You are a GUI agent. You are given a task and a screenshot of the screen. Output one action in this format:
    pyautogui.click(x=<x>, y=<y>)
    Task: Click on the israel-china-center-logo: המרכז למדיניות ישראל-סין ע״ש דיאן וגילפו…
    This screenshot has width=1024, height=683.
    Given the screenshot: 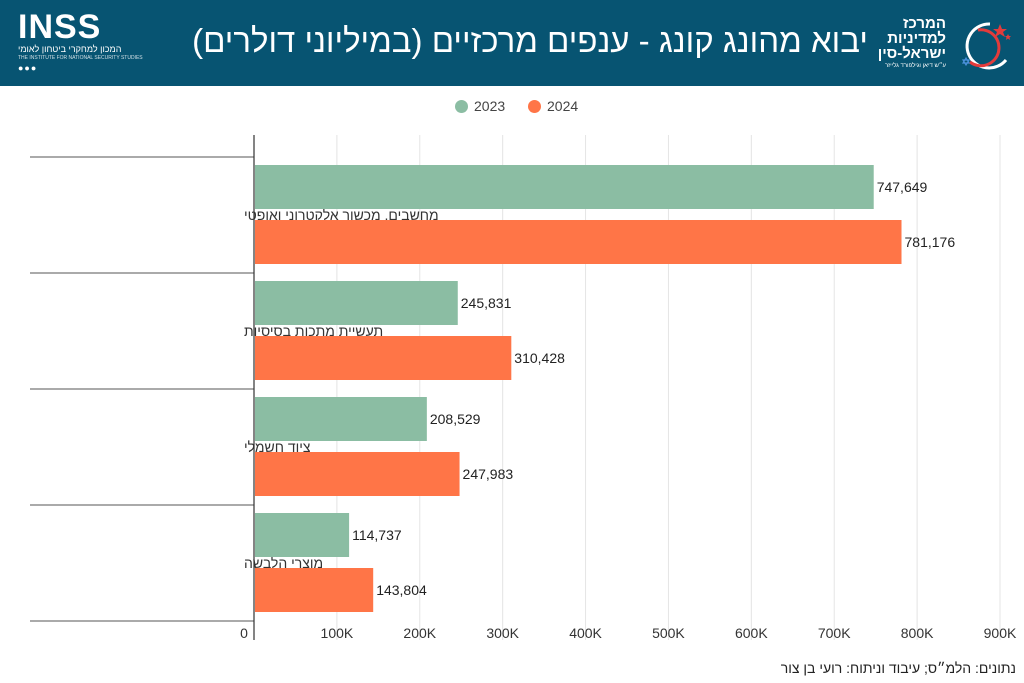 What is the action you would take?
    pyautogui.click(x=946, y=46)
    